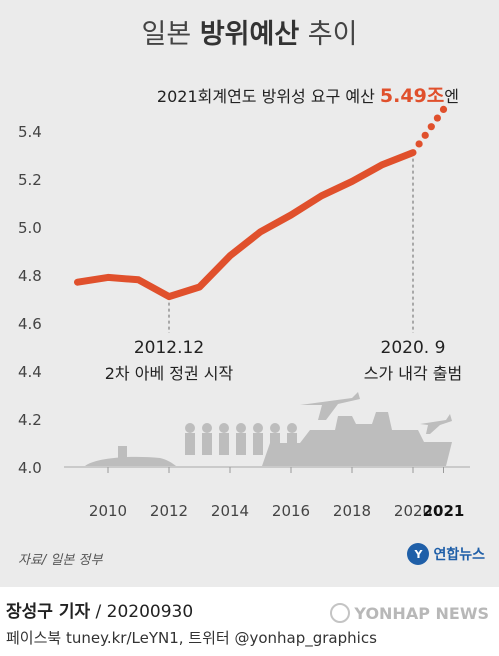 Image resolution: width=499 pixels, height=656 pixels. Describe the element at coordinates (122, 452) in the screenshot. I see `submarine-tower` at that location.